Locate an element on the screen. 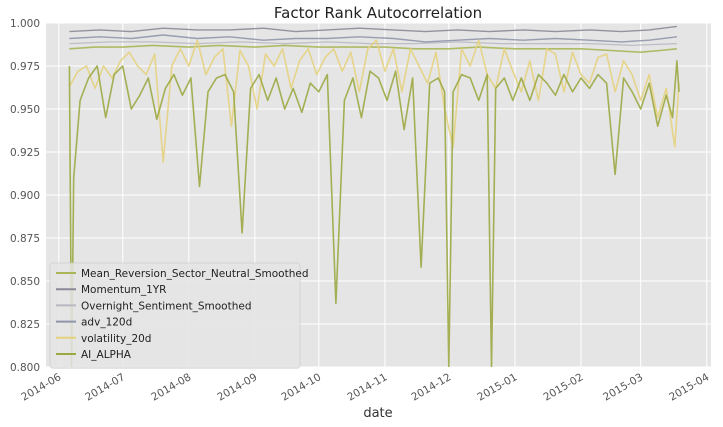 The height and width of the screenshot is (427, 723). x-tick-label: 2014-07 is located at coordinates (105, 387).